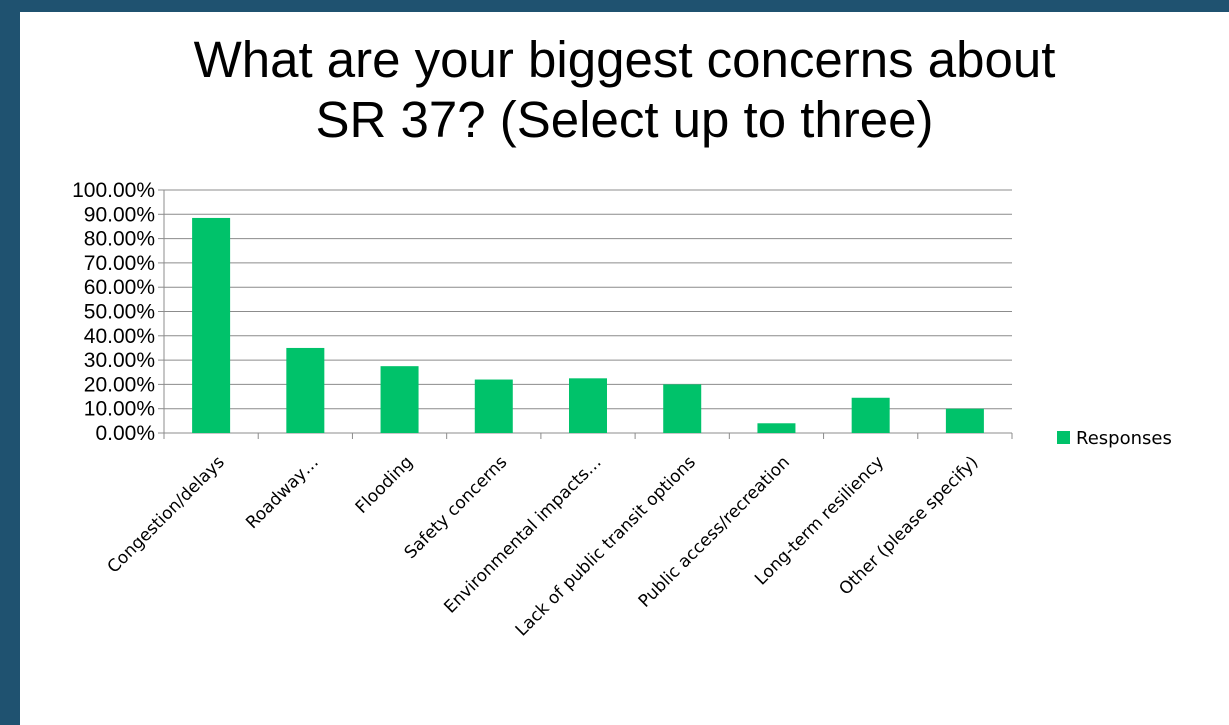 This screenshot has height=725, width=1229. What do you see at coordinates (119, 287) in the screenshot?
I see `y-tick-label: 60.00%` at bounding box center [119, 287].